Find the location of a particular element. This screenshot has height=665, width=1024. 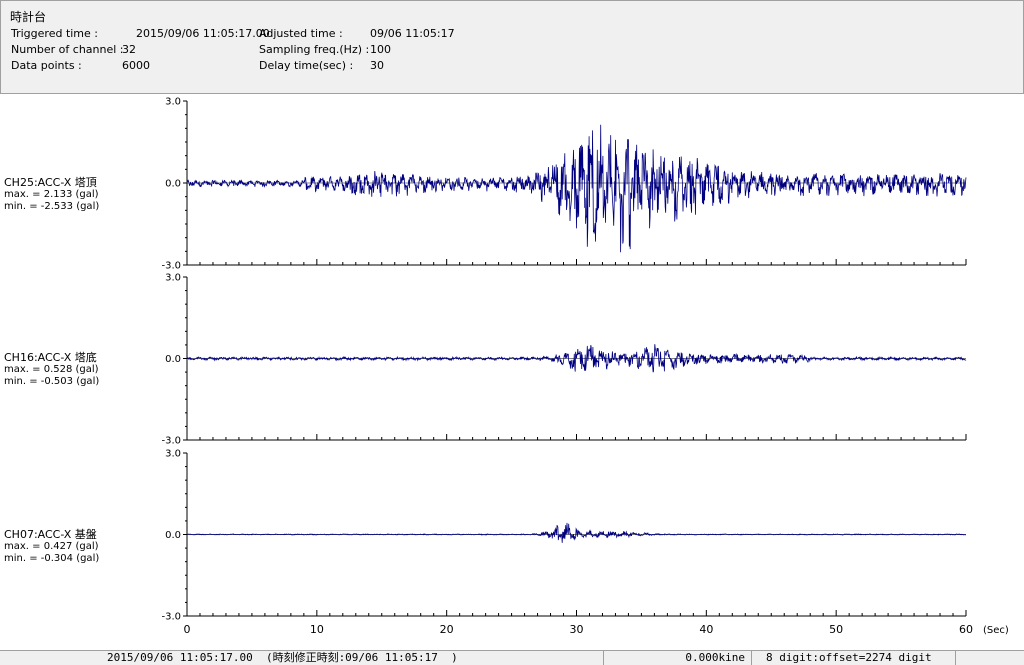

status-empty is located at coordinates (990, 658).